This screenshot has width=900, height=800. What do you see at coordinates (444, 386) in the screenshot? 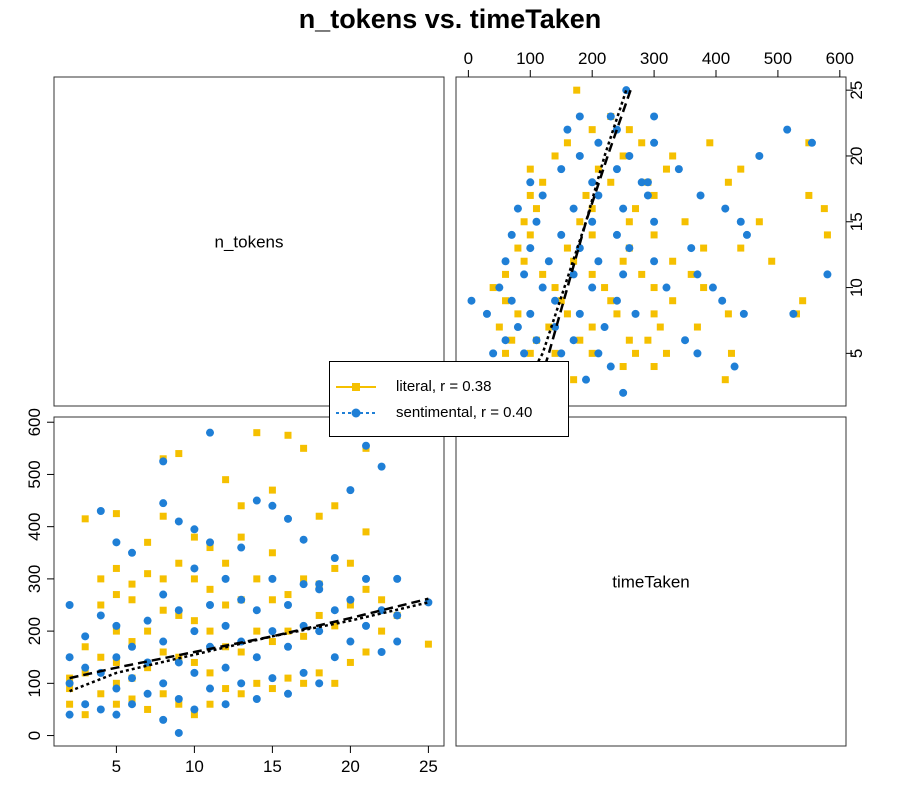
I see `legend-label-literal: literal, r = 0.38` at bounding box center [444, 386].